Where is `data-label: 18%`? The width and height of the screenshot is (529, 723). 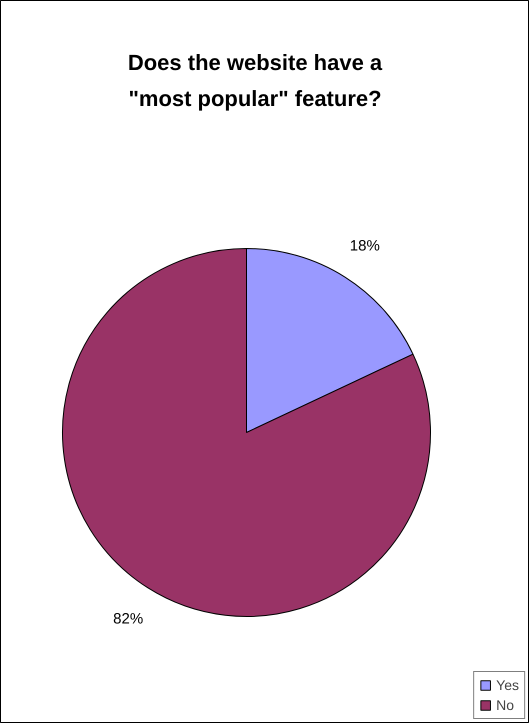 data-label: 18% is located at coordinates (365, 246).